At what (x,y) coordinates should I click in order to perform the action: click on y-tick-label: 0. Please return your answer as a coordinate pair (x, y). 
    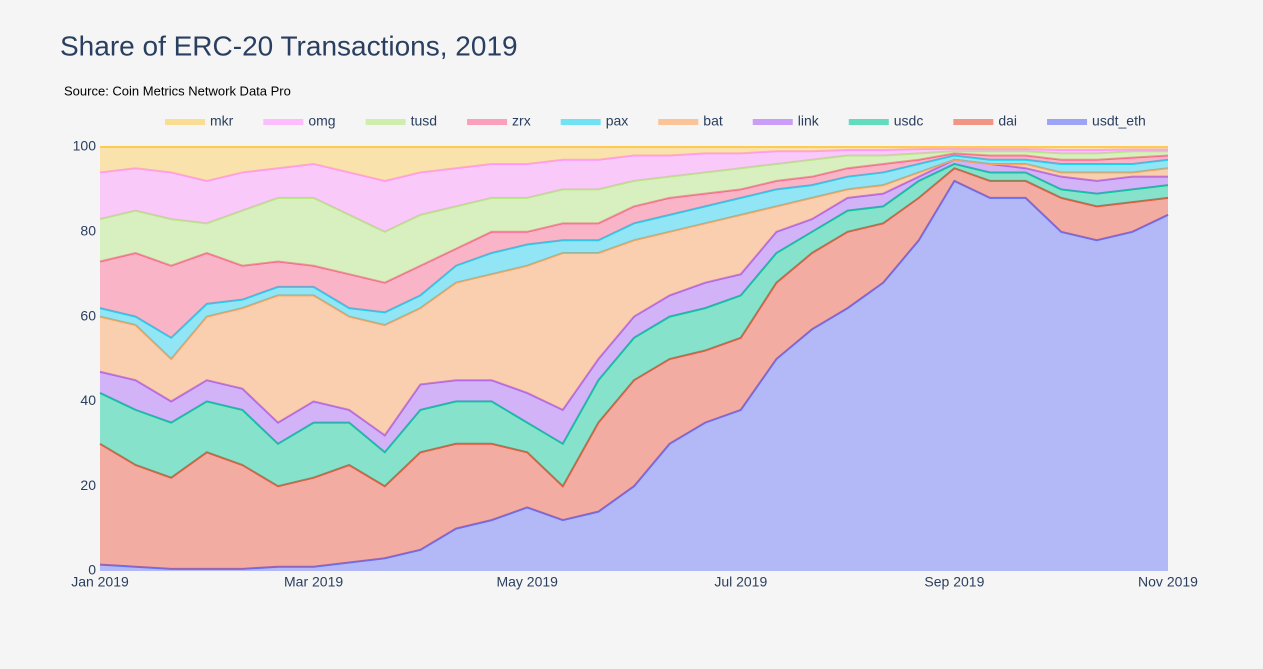
    Looking at the image, I should click on (92, 570).